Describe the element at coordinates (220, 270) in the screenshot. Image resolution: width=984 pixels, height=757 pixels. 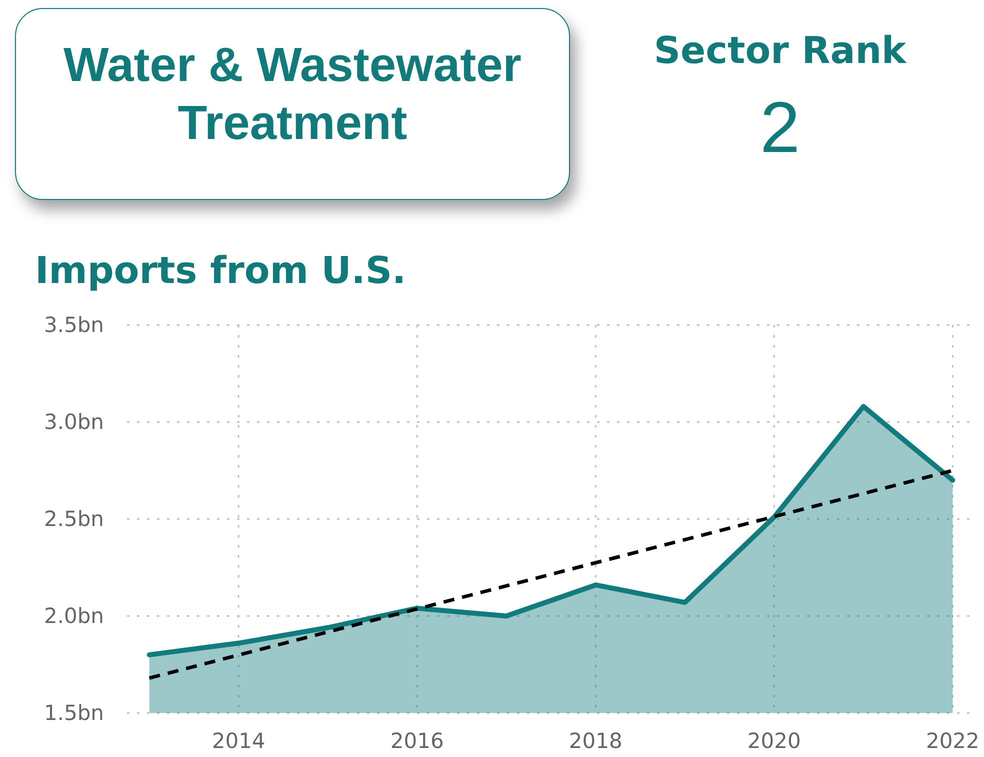
I see `chart-title: Imports from U.S.` at that location.